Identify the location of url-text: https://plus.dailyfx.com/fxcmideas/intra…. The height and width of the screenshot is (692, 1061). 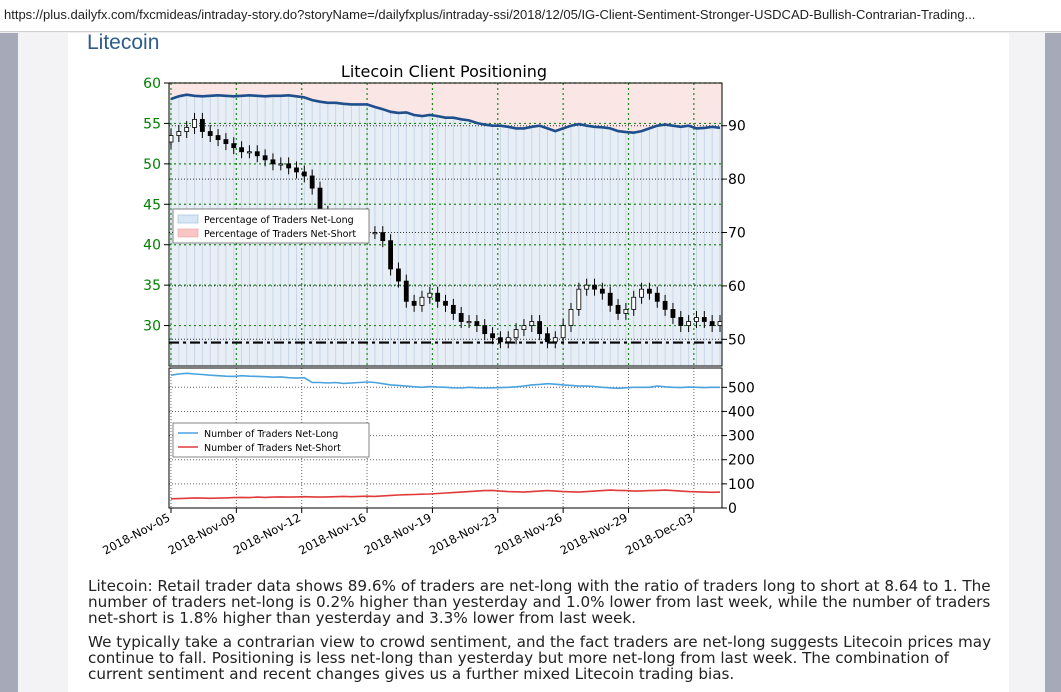
(490, 14).